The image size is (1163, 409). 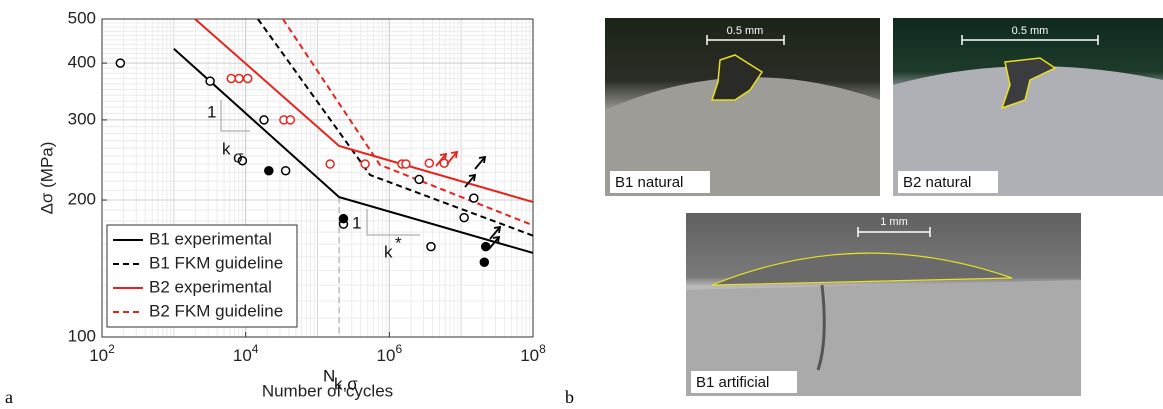 What do you see at coordinates (533, 353) in the screenshot?
I see `x-tick-label: 10⁸` at bounding box center [533, 353].